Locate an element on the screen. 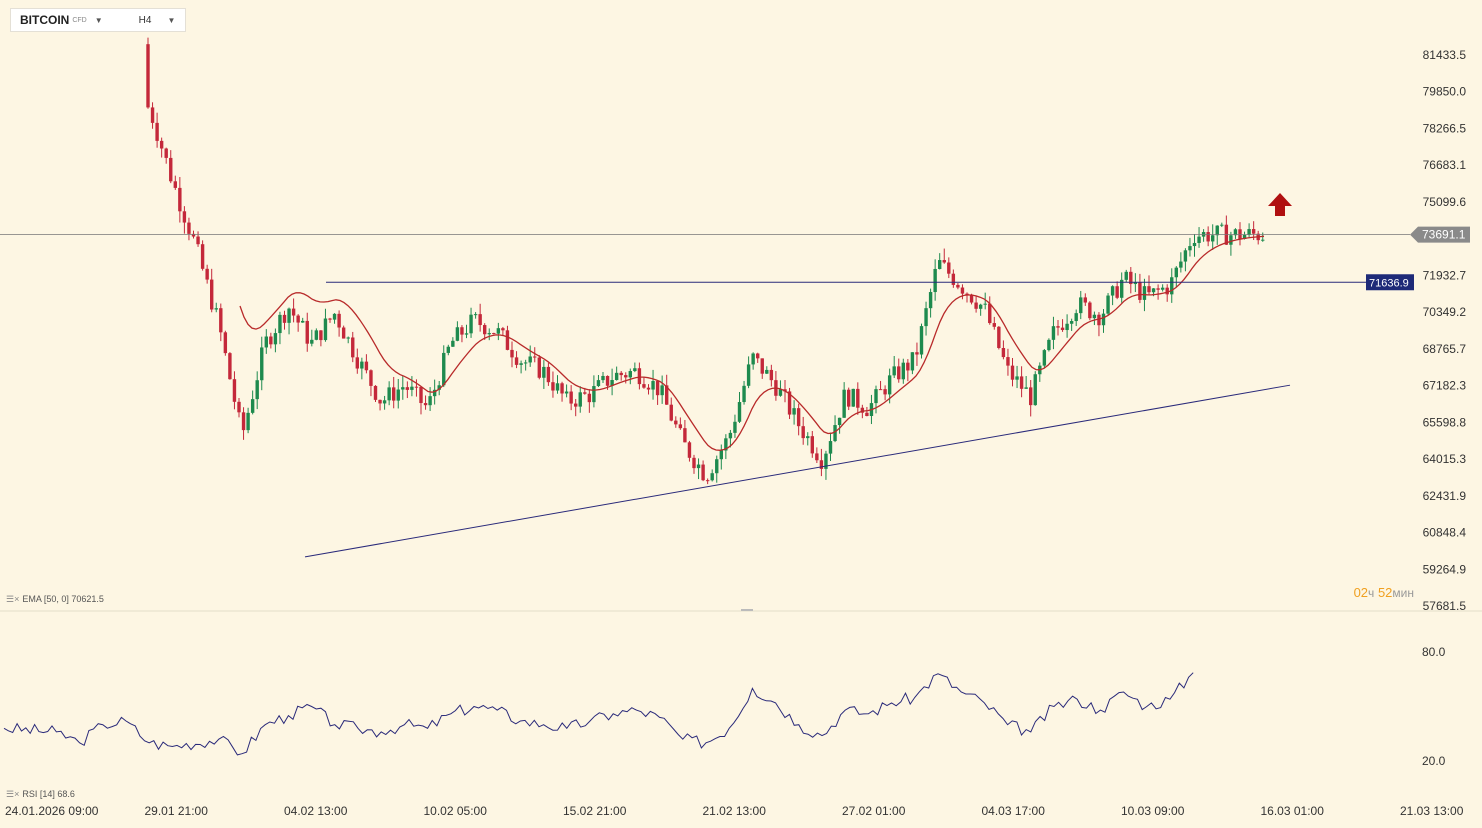 The height and width of the screenshot is (828, 1482). timeframe-dropdown-icon: ▼ is located at coordinates (171, 20).